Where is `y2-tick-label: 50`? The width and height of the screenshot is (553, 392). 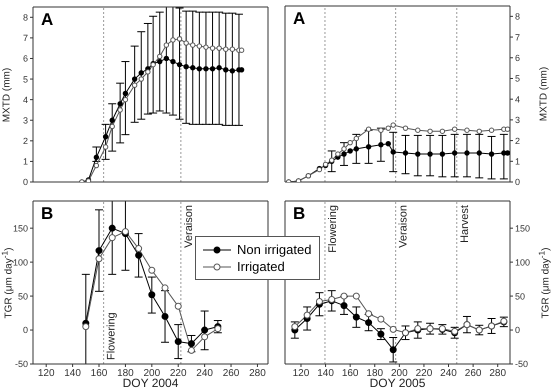
y2-tick-label: 50 is located at coordinates (520, 296).